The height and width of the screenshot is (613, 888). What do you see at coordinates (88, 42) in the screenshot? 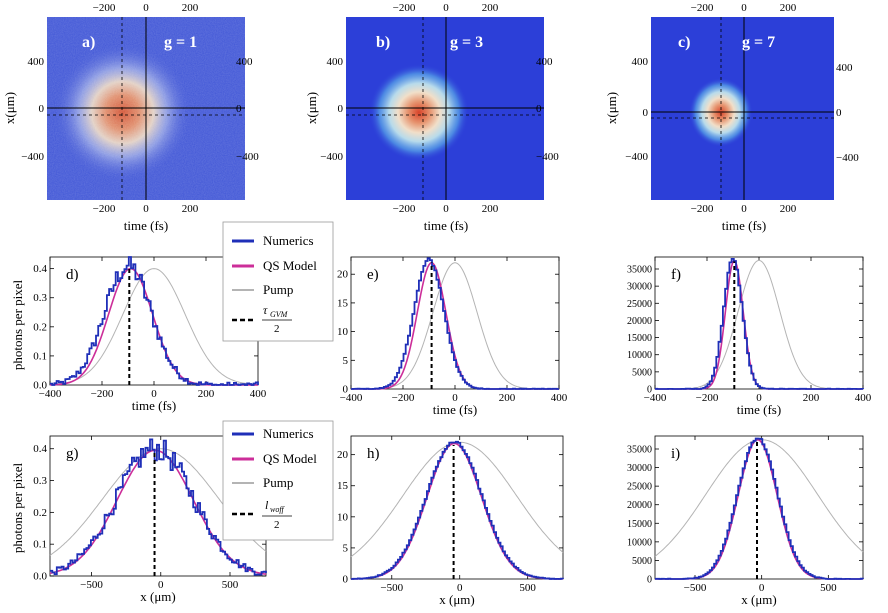
I see `panel-label-a: a)` at bounding box center [88, 42].